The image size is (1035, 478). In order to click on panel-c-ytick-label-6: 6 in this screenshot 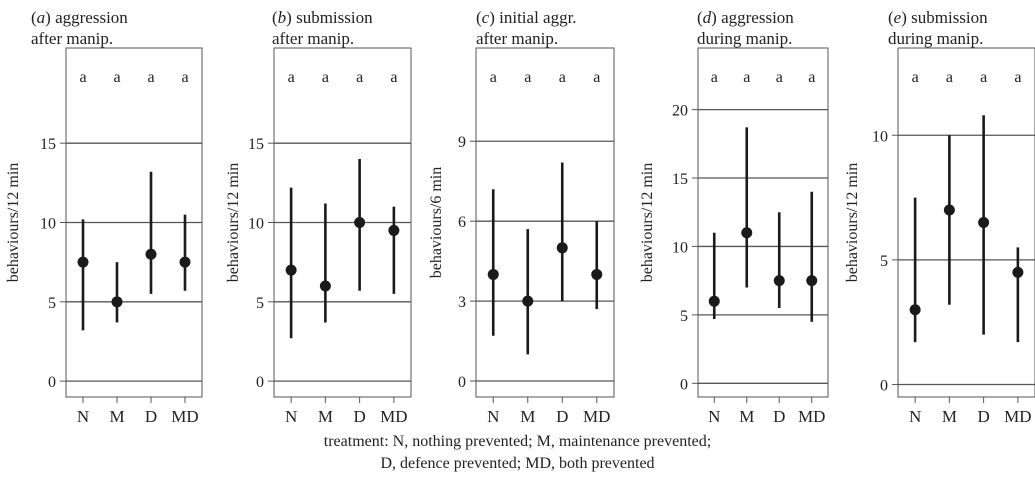, I will do `click(462, 222)`.